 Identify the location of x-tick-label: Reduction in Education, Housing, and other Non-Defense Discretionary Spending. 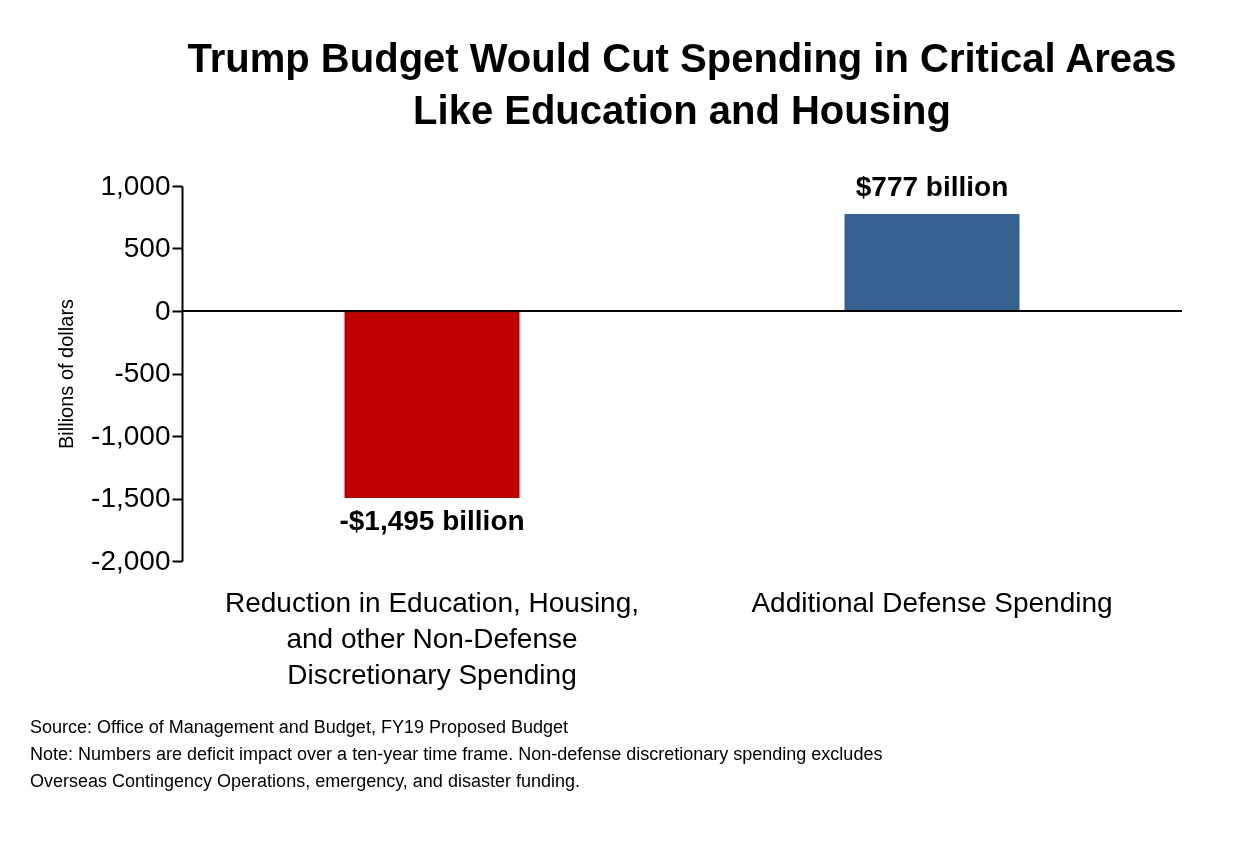
(432, 638).